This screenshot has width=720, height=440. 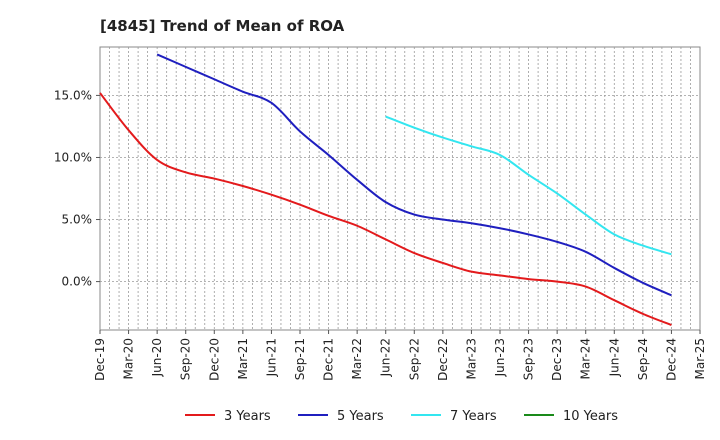 I want to click on x-tick-label: Jun-22, so click(x=386, y=357).